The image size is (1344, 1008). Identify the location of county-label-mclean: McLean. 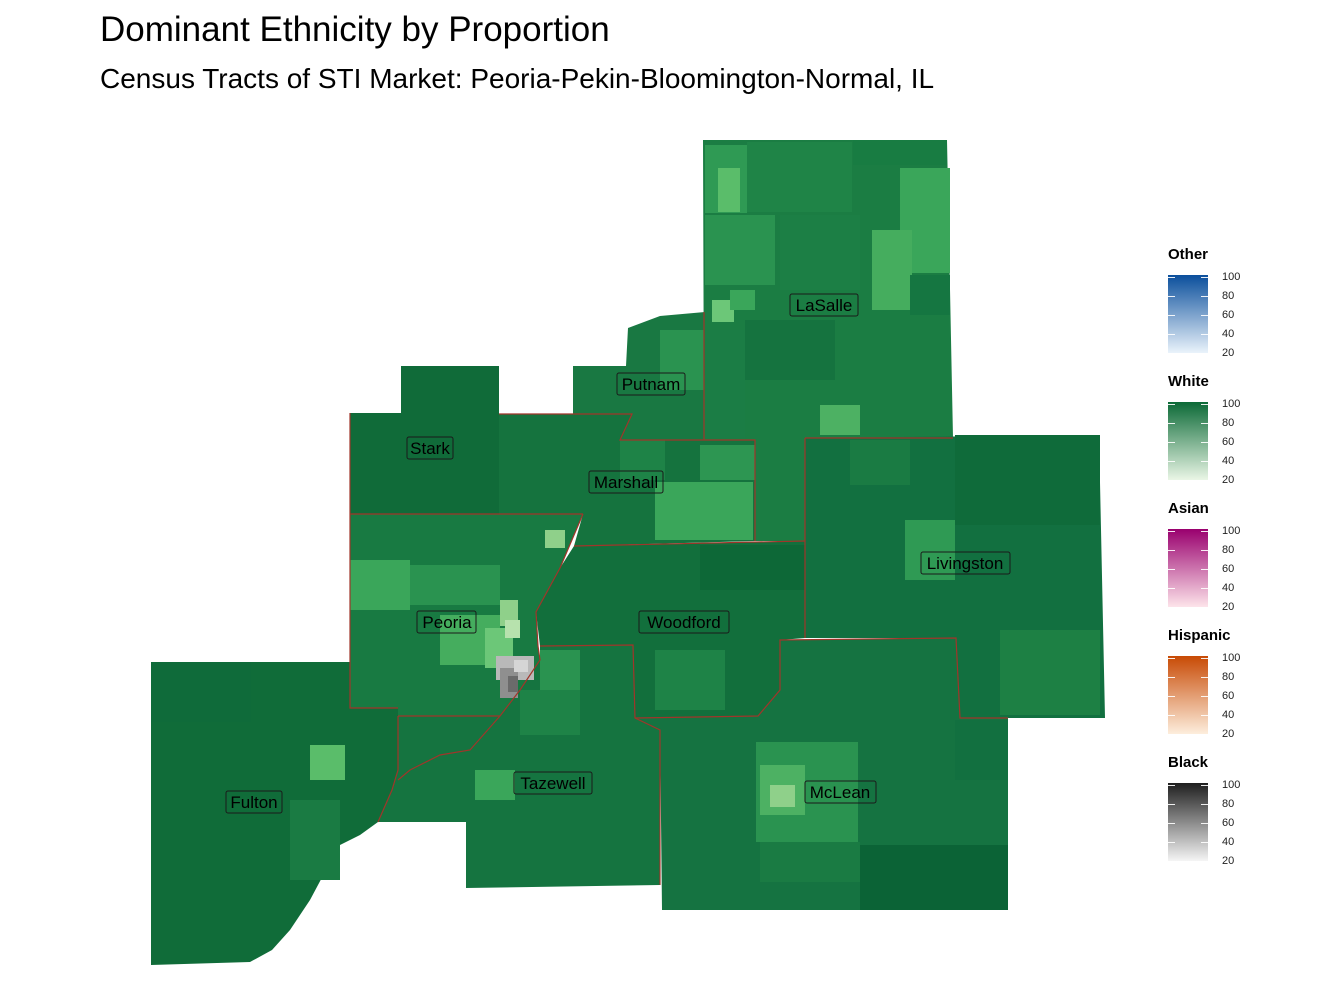
(840, 792).